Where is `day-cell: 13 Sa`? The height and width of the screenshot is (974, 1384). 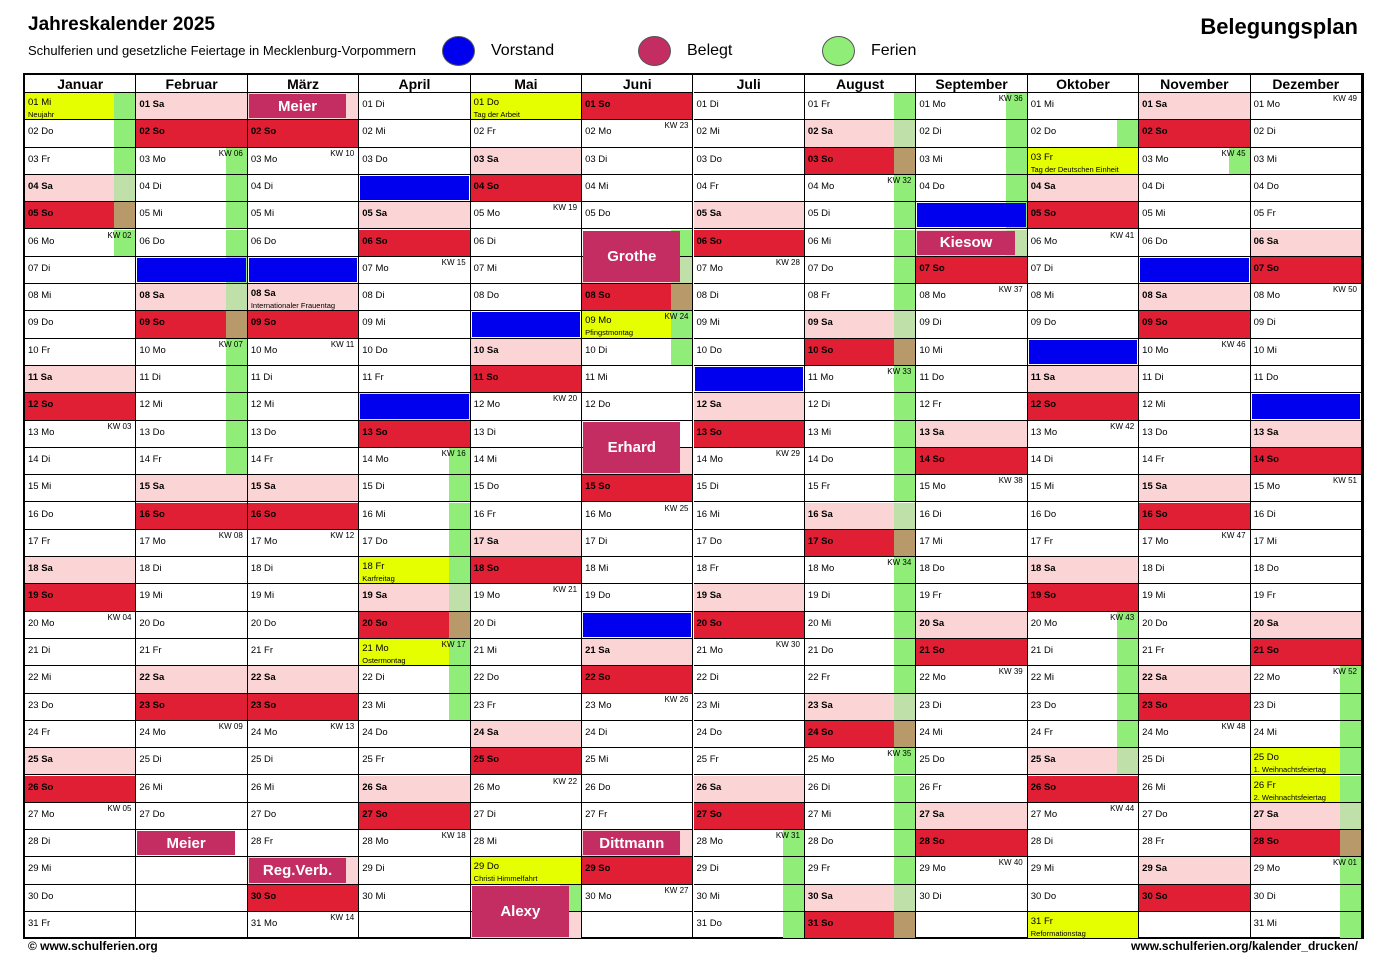 day-cell: 13 Sa is located at coordinates (971, 434).